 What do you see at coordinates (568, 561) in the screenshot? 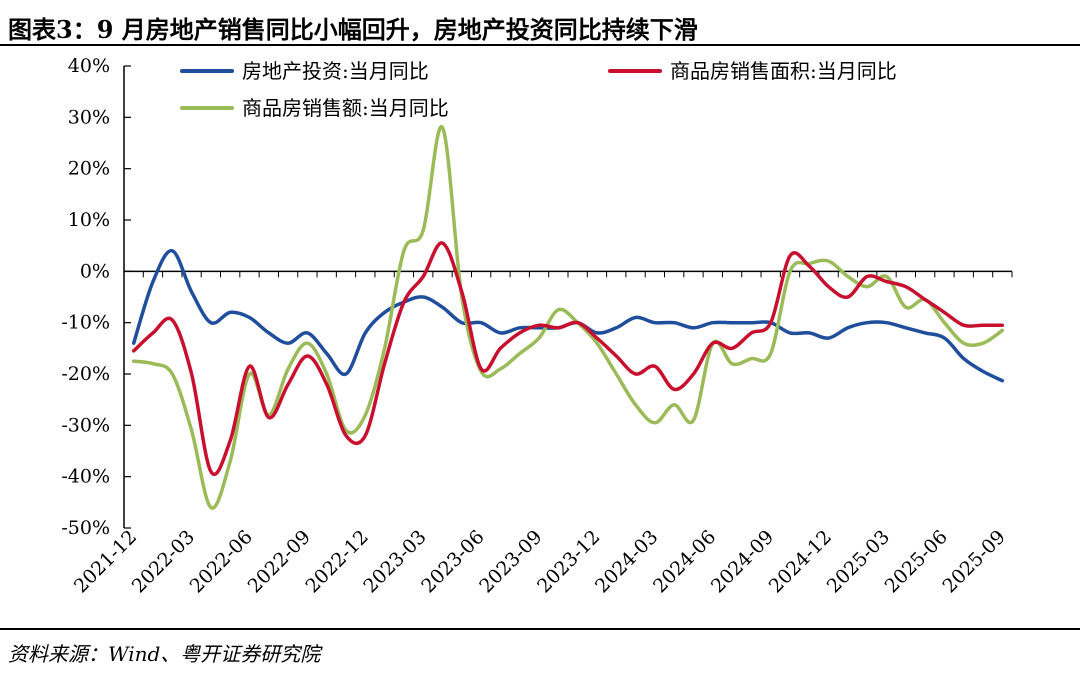
I see `x-tick-label: 2023-12` at bounding box center [568, 561].